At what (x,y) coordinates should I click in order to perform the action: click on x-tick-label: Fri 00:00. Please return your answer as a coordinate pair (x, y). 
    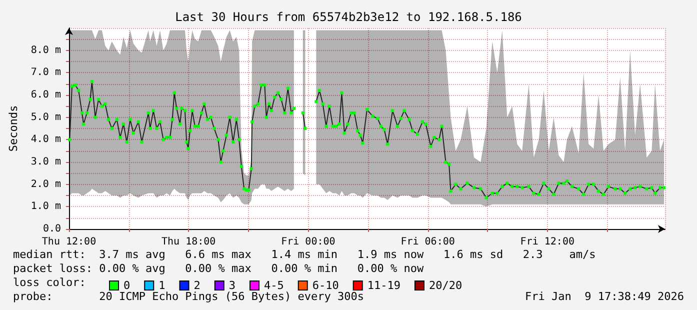
    Looking at the image, I should click on (308, 242).